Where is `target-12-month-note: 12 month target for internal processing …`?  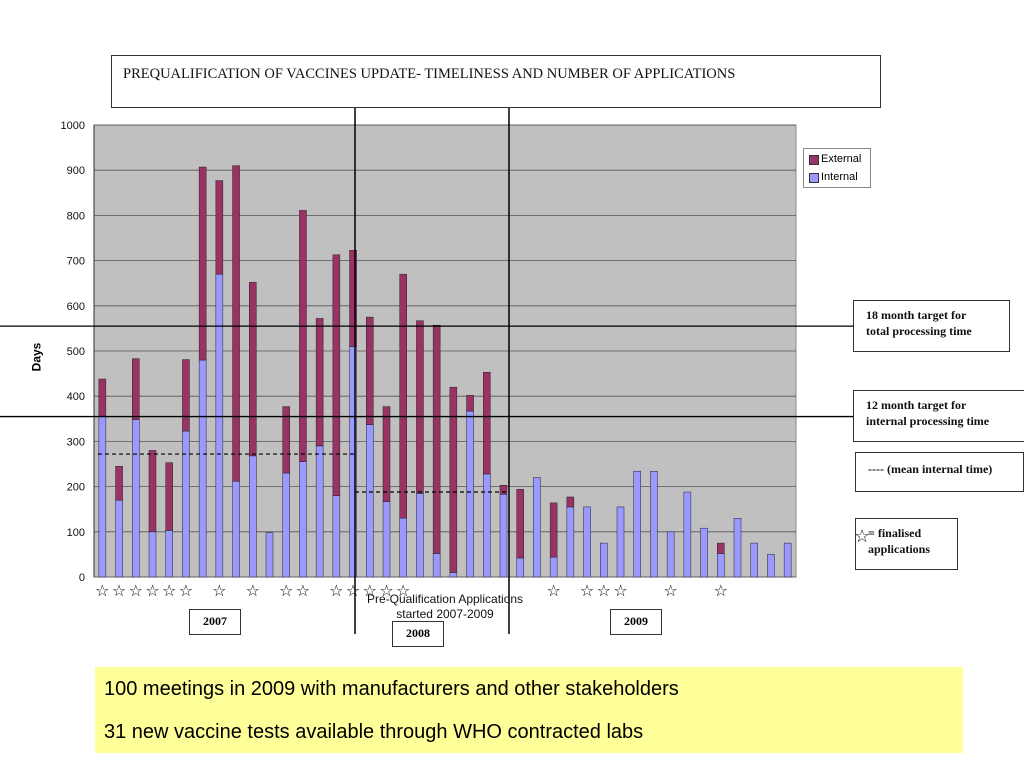
target-12-month-note: 12 month target for internal processing … is located at coordinates (938, 416).